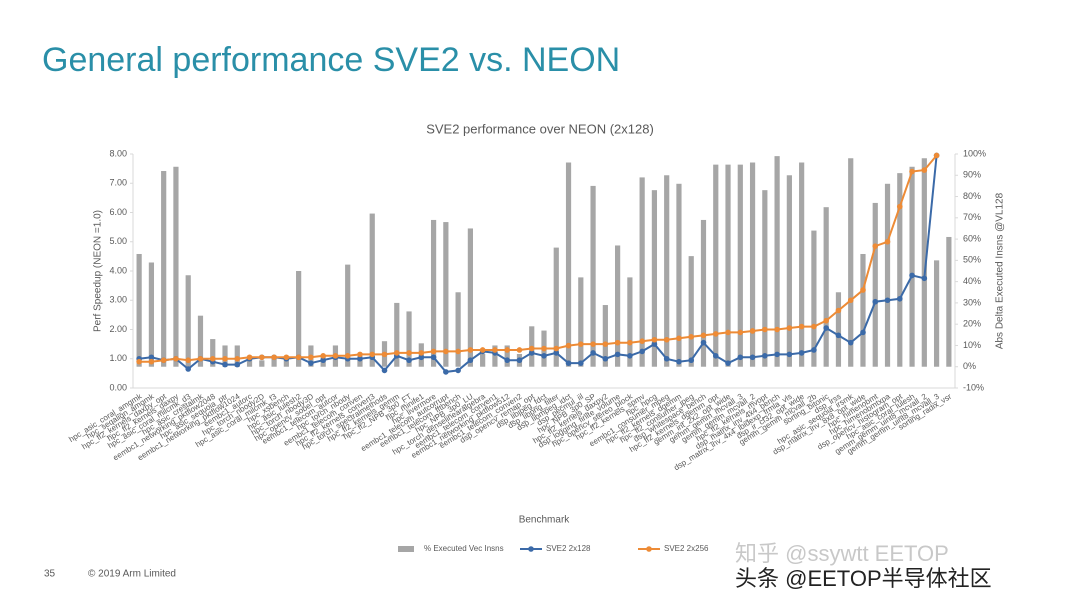 The height and width of the screenshot is (608, 1080). What do you see at coordinates (972, 260) in the screenshot?
I see `y2-tick-label: 50%` at bounding box center [972, 260].